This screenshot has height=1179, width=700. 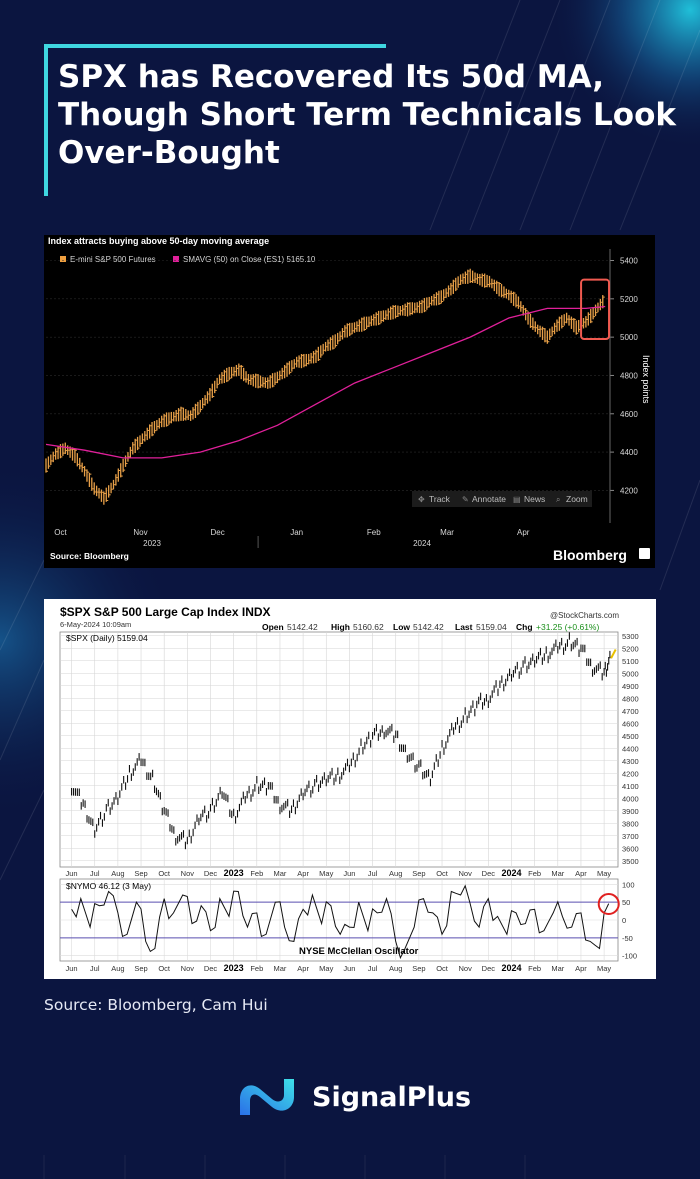 I want to click on chart3-legend: $NYMO 46.12 (3 May), so click(x=108, y=886).